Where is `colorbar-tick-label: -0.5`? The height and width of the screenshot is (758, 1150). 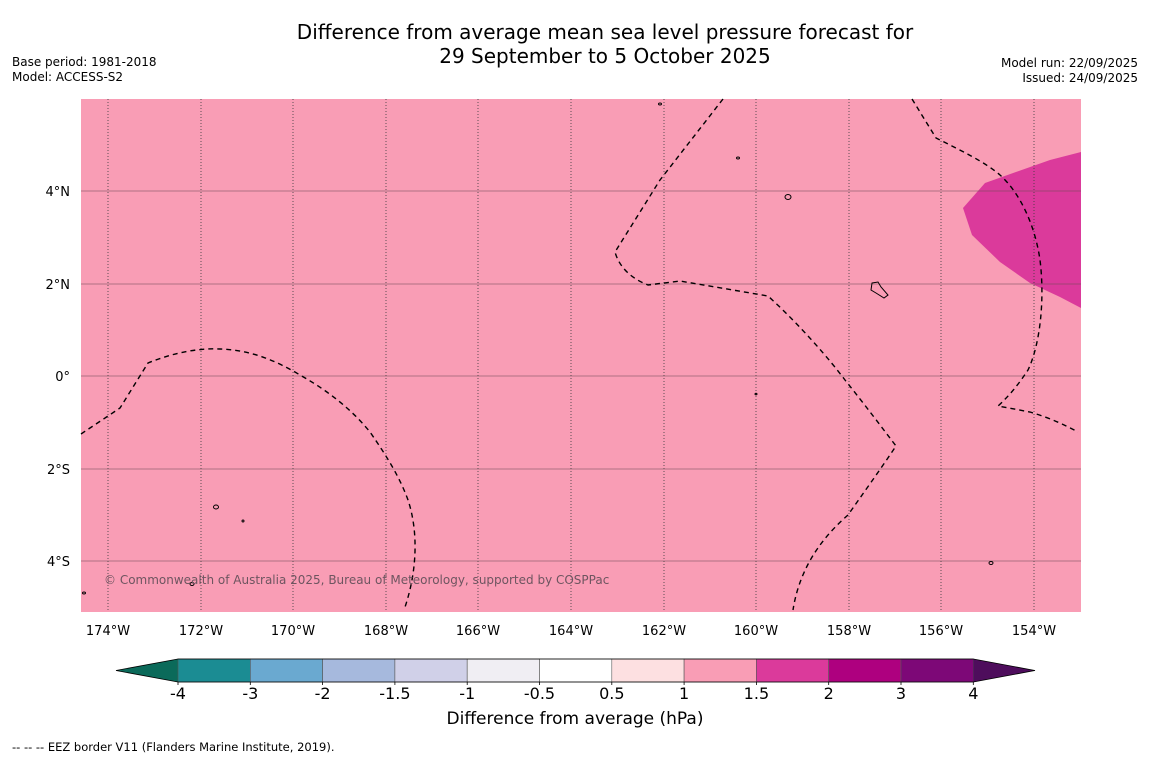
colorbar-tick-label: -0.5 is located at coordinates (539, 693).